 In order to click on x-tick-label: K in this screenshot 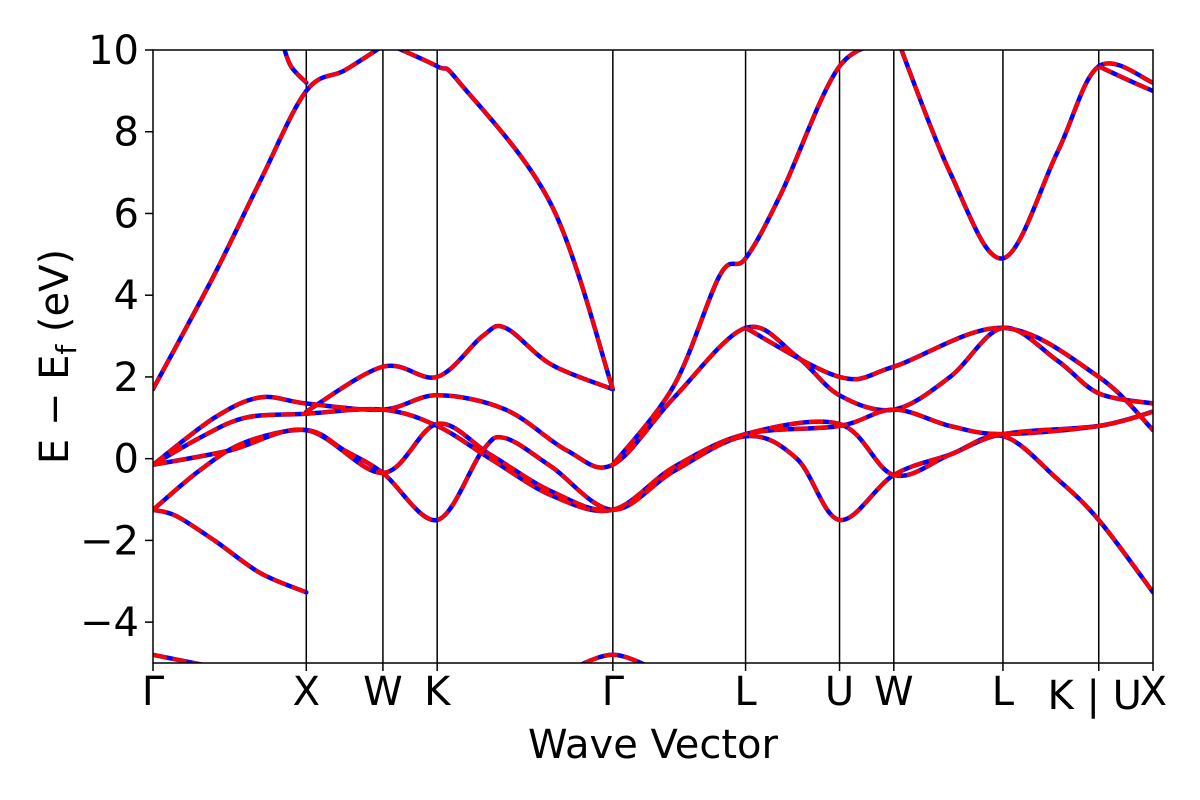, I will do `click(438, 692)`.